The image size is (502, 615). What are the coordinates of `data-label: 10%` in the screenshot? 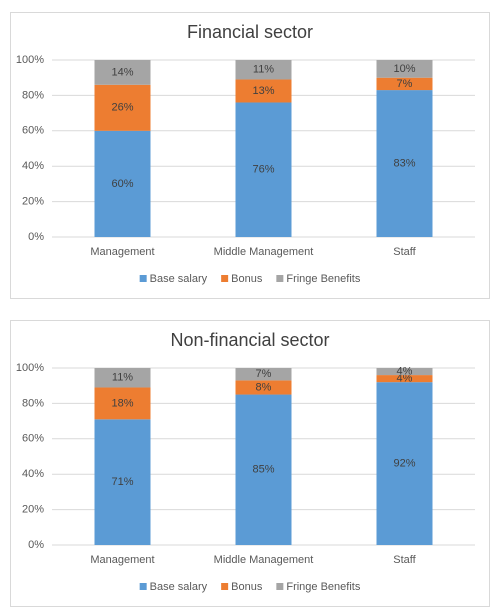 It's located at (404, 69).